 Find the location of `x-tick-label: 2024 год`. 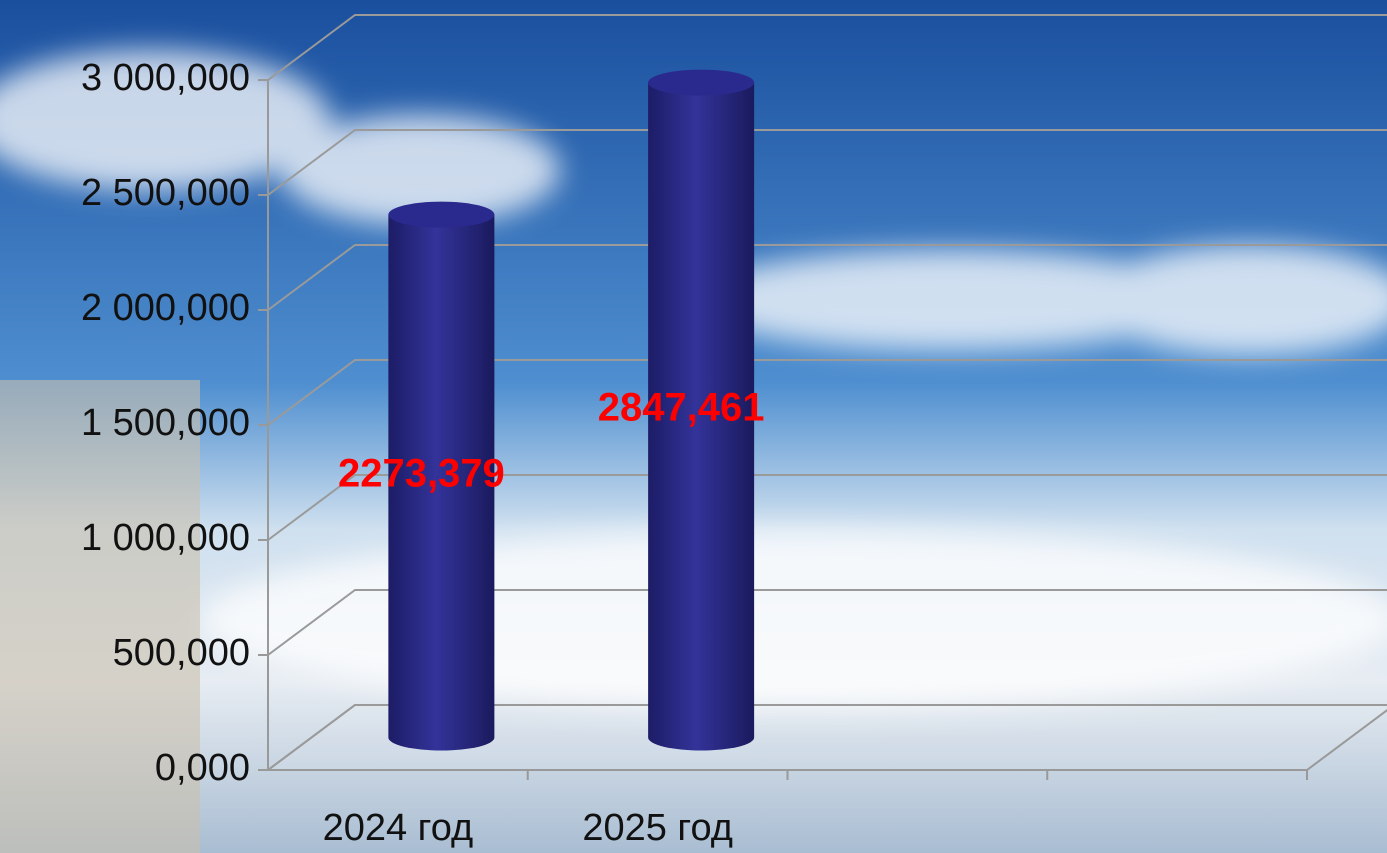

x-tick-label: 2024 год is located at coordinates (398, 828).